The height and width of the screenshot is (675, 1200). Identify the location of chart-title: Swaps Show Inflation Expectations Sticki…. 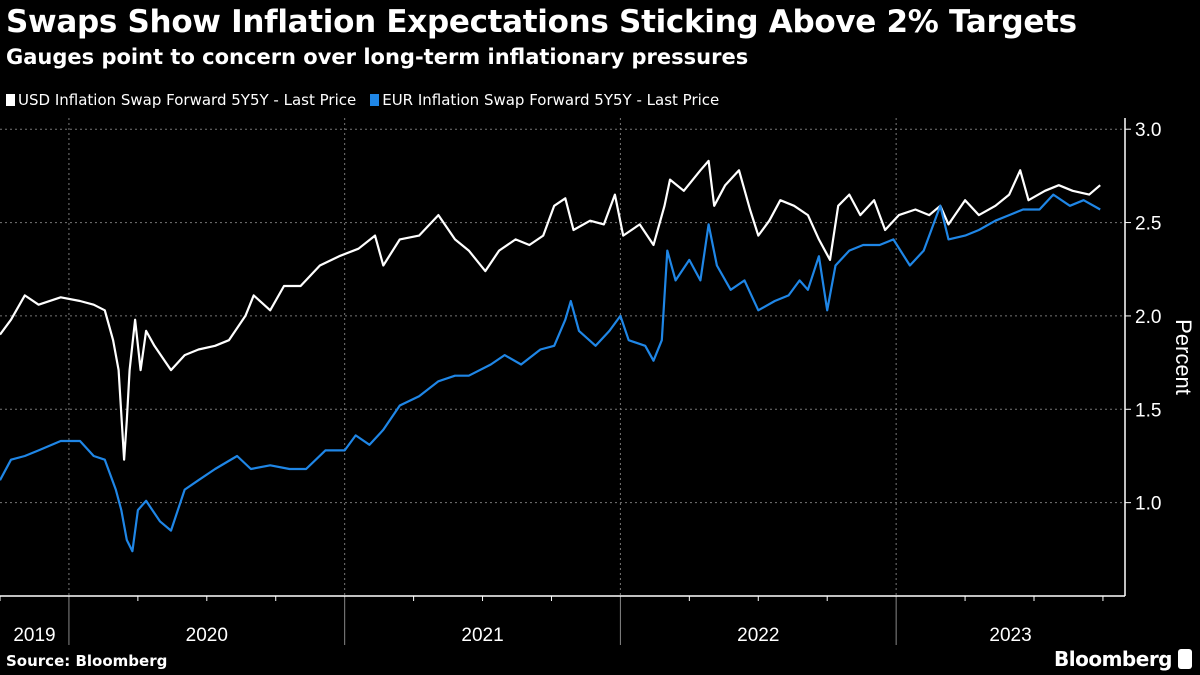
(541, 22).